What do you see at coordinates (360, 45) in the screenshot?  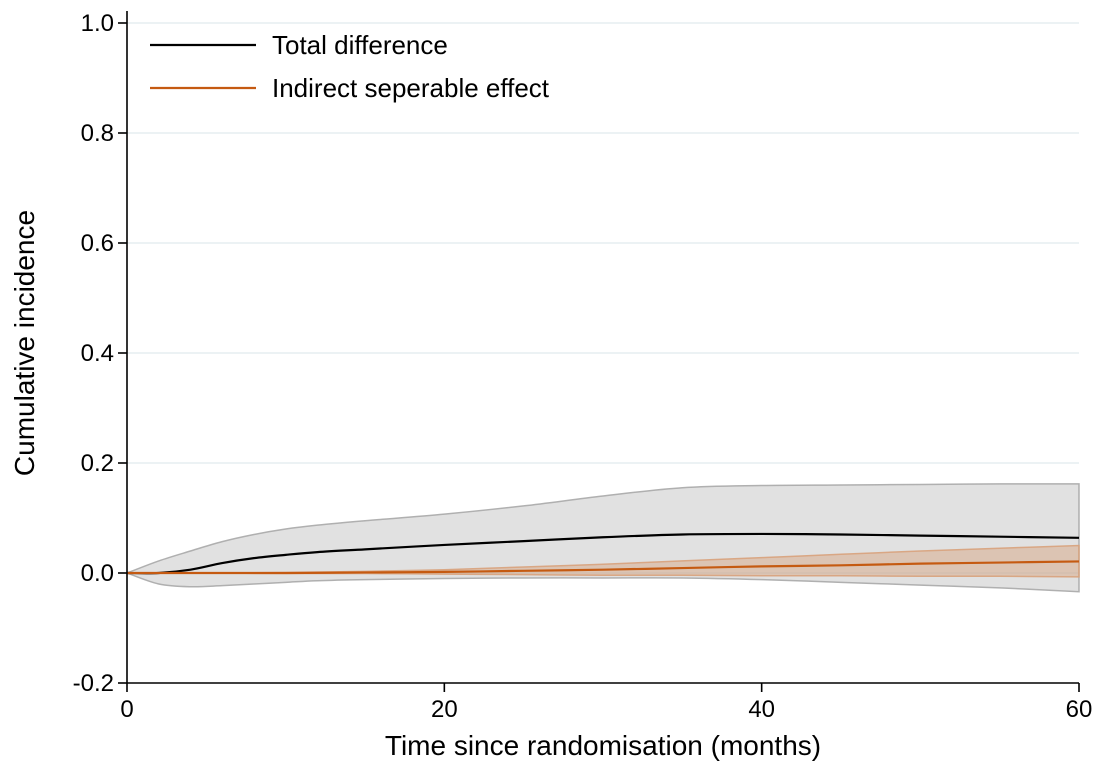 I see `legend-label: Total difference` at bounding box center [360, 45].